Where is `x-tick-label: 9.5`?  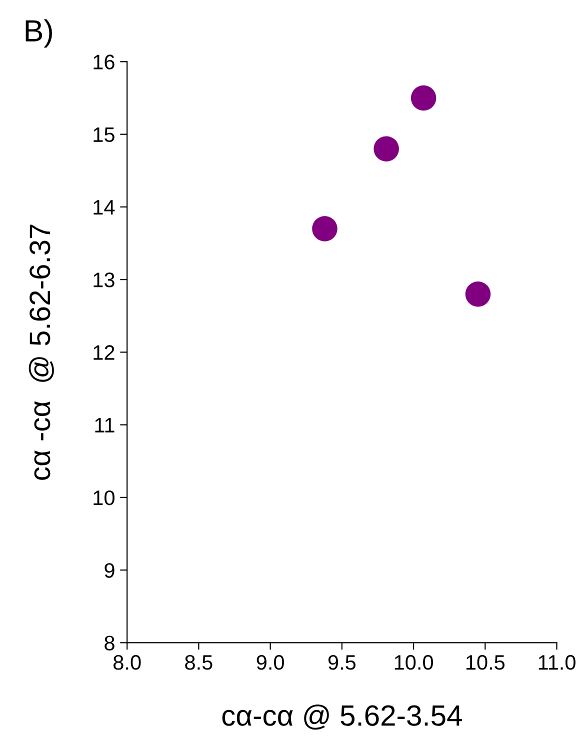
x-tick-label: 9.5 is located at coordinates (342, 662).